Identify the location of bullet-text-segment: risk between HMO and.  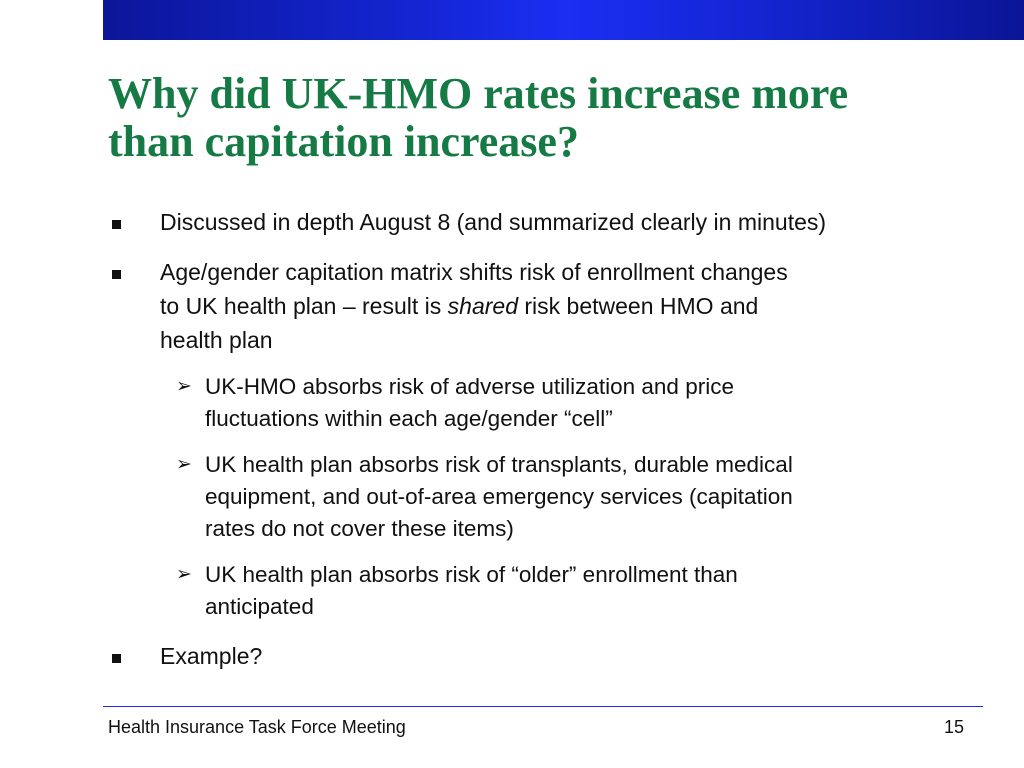
(638, 306).